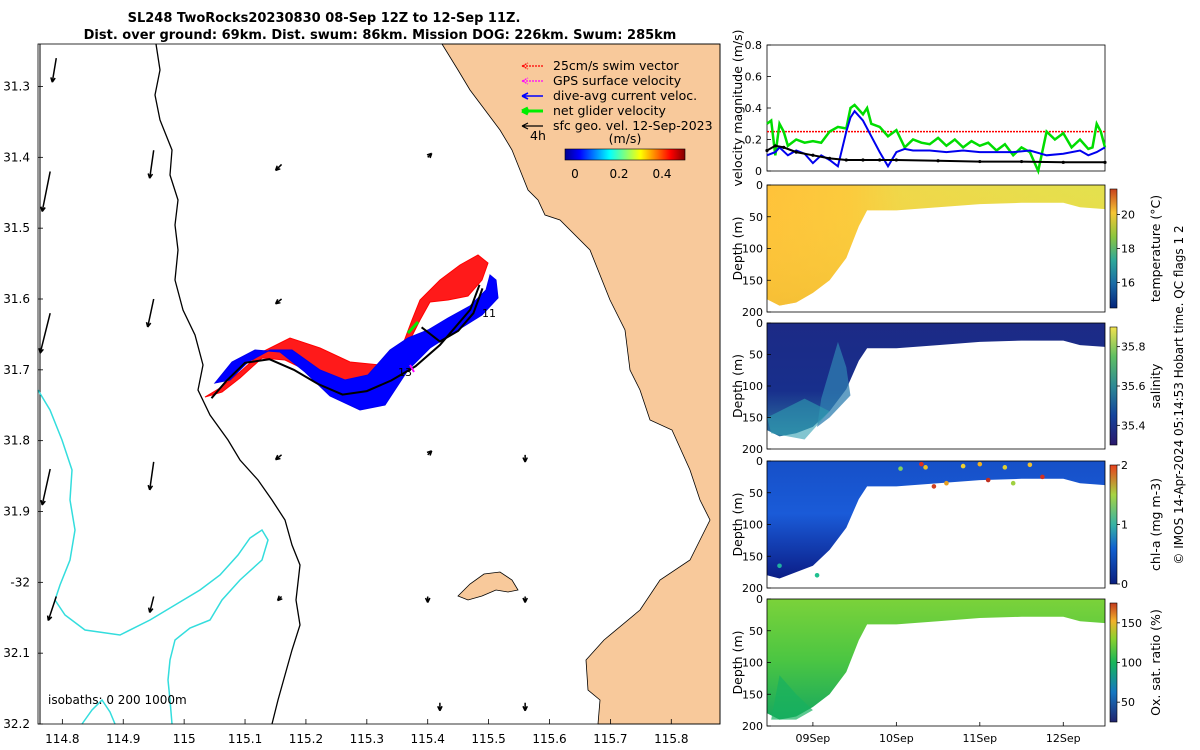  Describe the element at coordinates (412, 368) in the screenshot. I see `gps-velocity-marks` at that location.